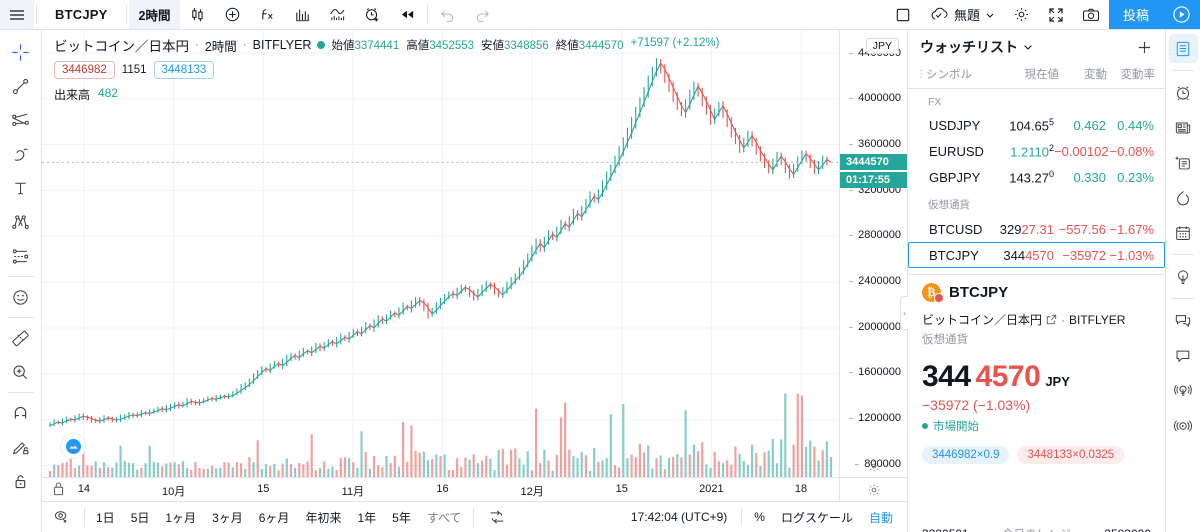  What do you see at coordinates (1036, 293) in the screenshot?
I see `detail-header: ₿ BTCJPY` at bounding box center [1036, 293].